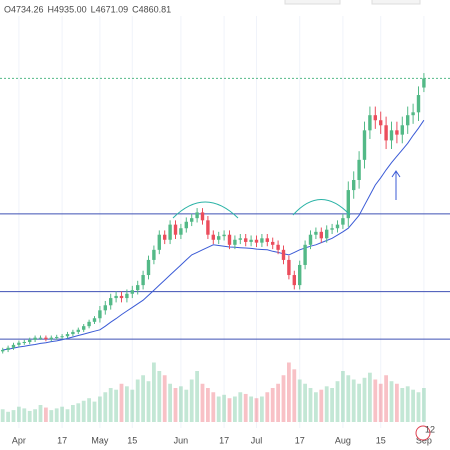  What do you see at coordinates (396, 174) in the screenshot?
I see `arrow-head` at bounding box center [396, 174].